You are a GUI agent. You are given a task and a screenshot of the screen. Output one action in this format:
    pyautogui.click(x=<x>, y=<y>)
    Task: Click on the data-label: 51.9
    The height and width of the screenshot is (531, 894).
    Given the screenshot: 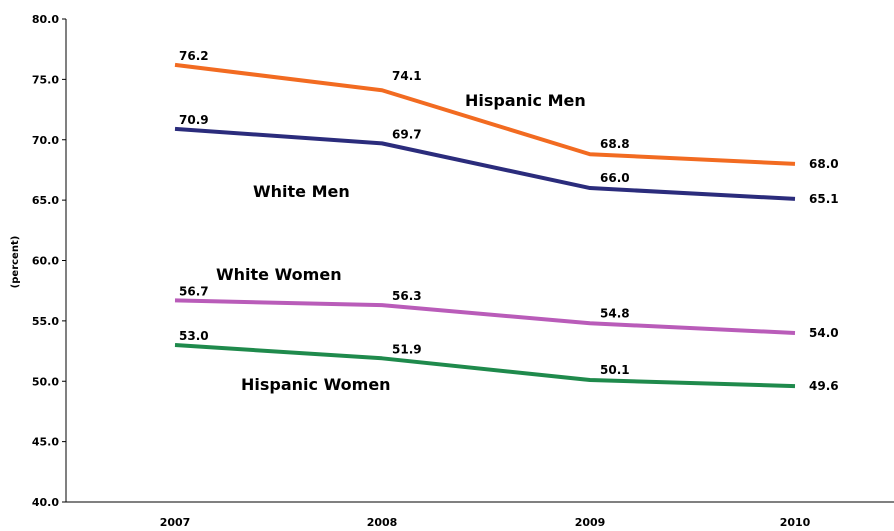 What is the action you would take?
    pyautogui.click(x=407, y=349)
    